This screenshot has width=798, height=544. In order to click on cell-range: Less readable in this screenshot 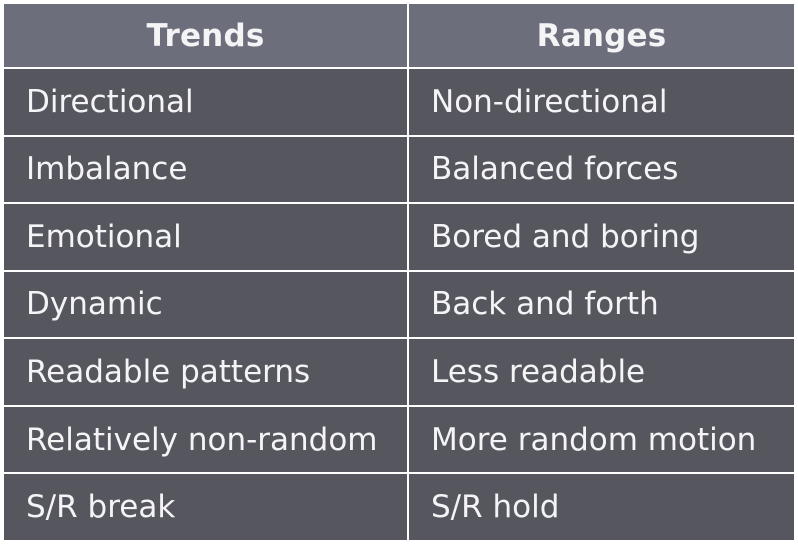, I will do `click(601, 372)`.